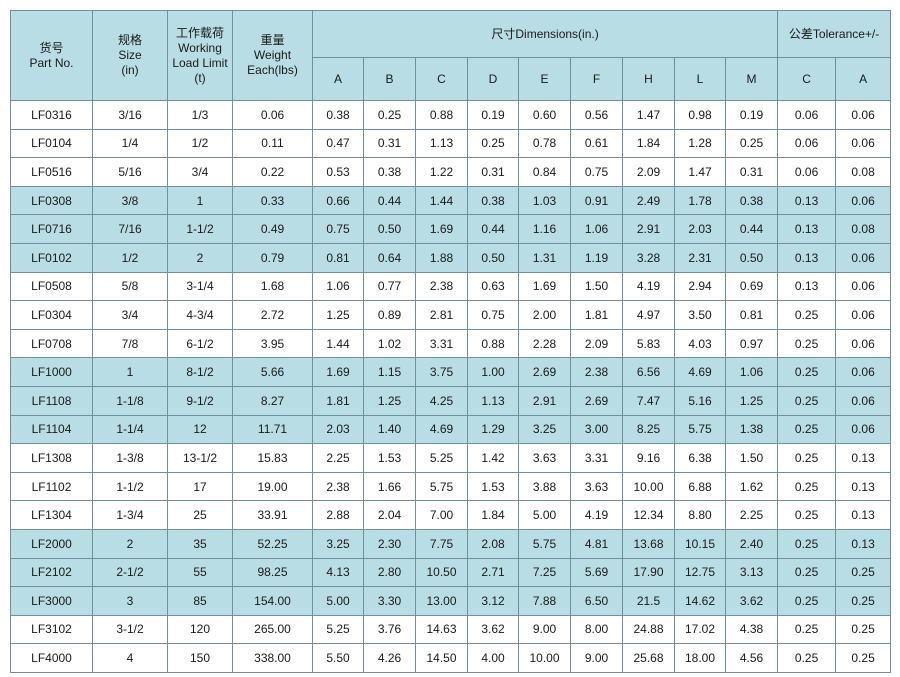 The height and width of the screenshot is (677, 900). What do you see at coordinates (545, 34) in the screenshot?
I see `header-dimensions: 尺寸Dimensions(in.)` at bounding box center [545, 34].